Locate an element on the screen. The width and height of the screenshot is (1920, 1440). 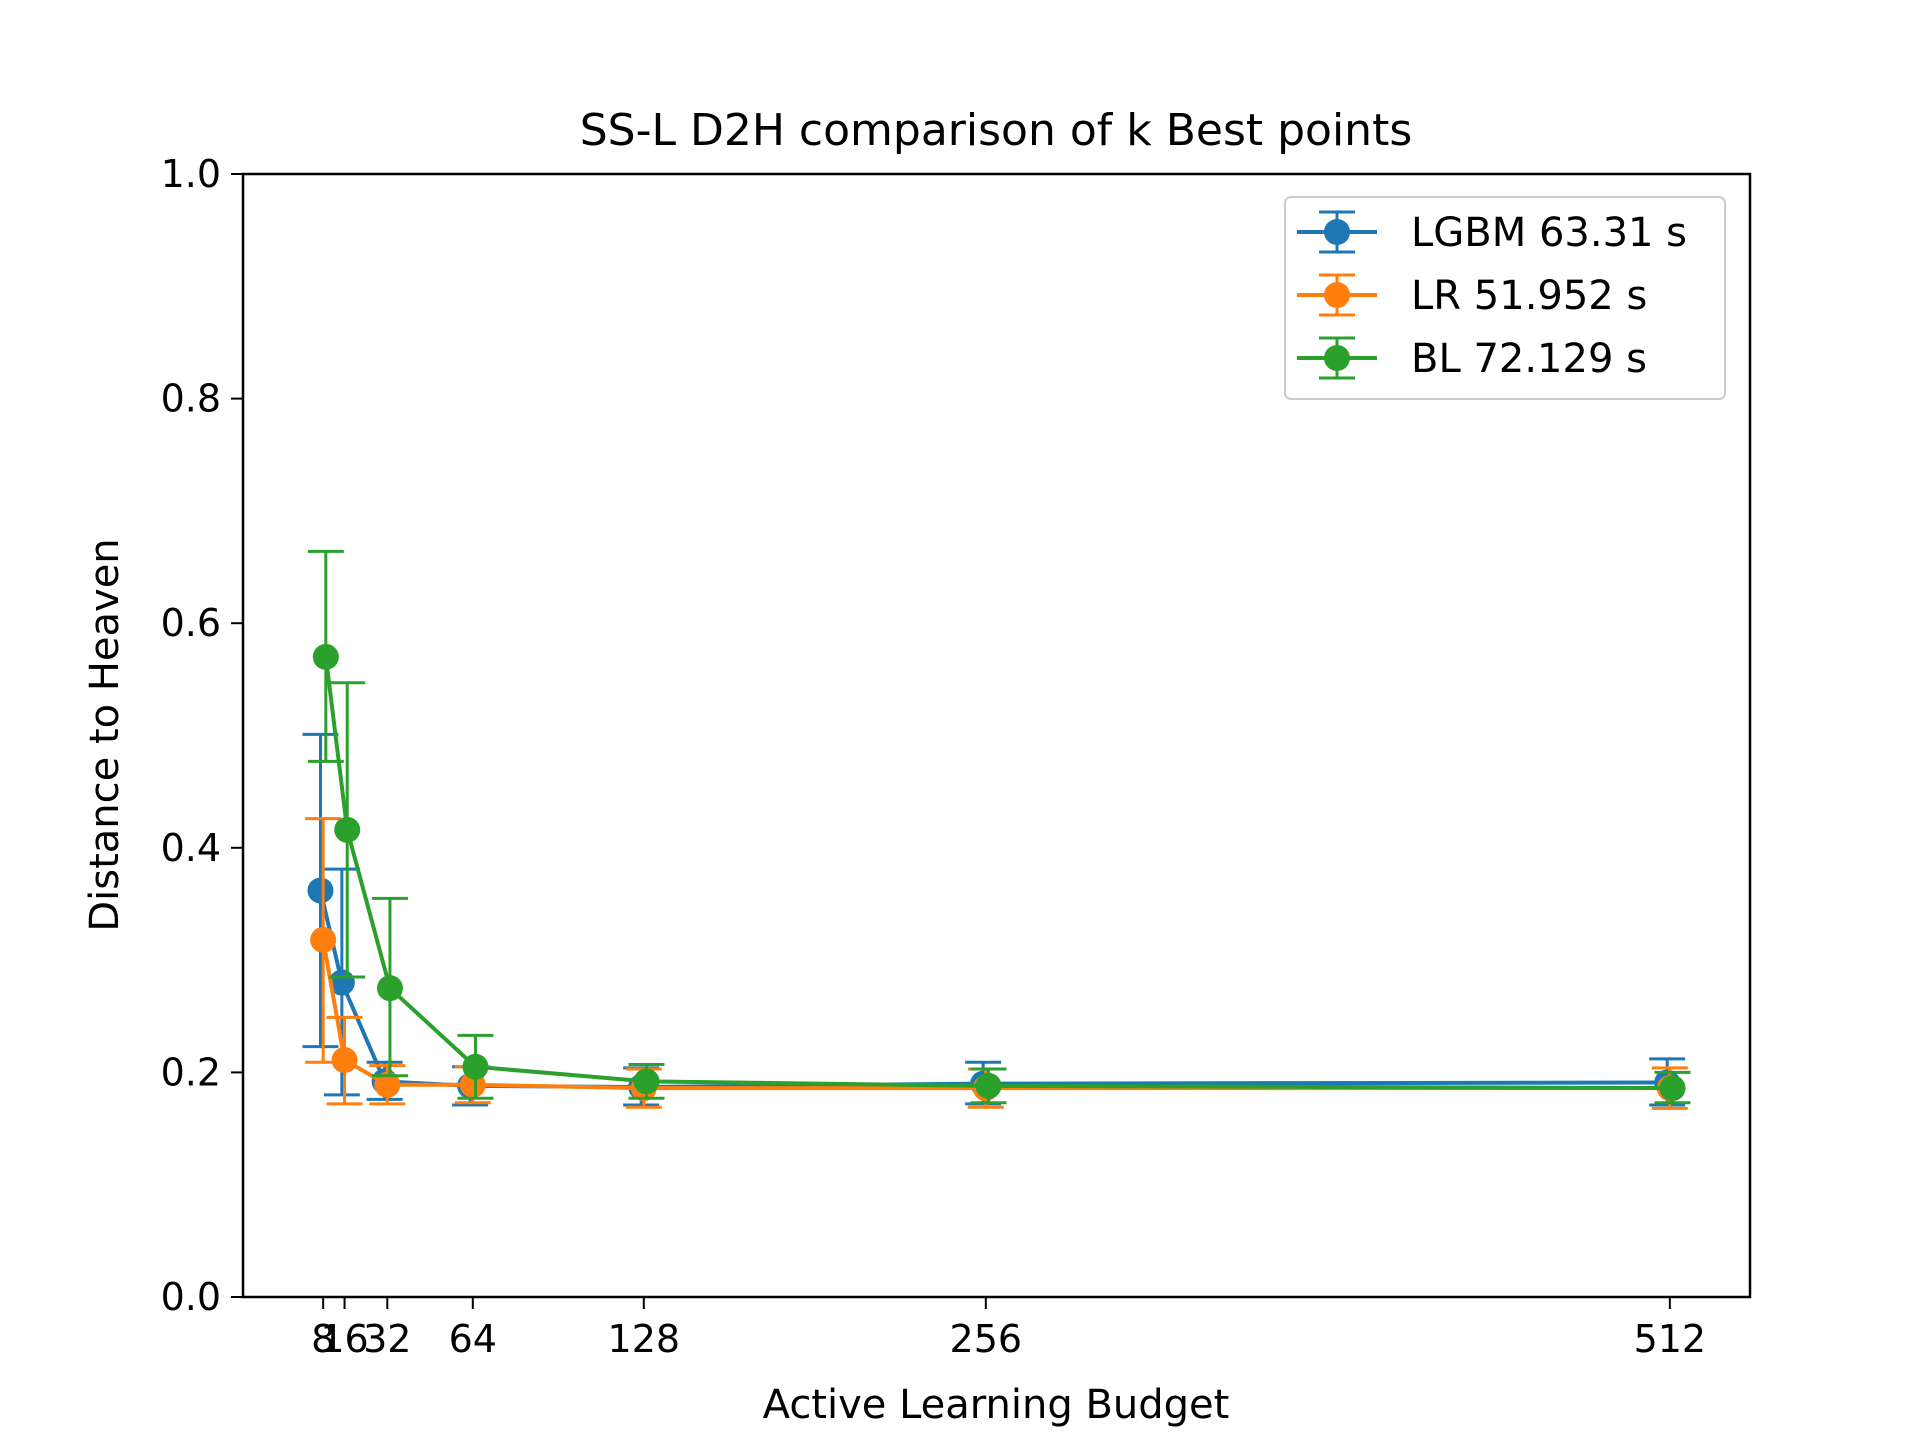
y-tick-label: 0.6 is located at coordinates (191, 623).